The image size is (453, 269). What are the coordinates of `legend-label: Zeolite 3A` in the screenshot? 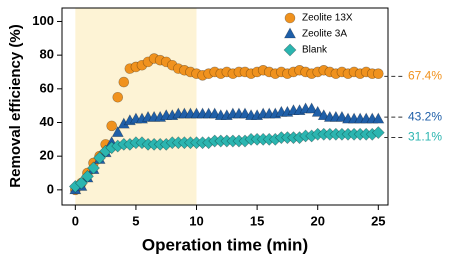 It's located at (324, 34).